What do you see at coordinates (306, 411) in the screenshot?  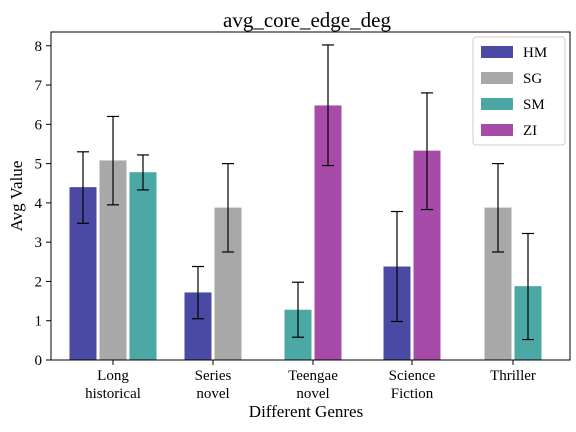 I see `x-axis-title: Different Genres` at bounding box center [306, 411].